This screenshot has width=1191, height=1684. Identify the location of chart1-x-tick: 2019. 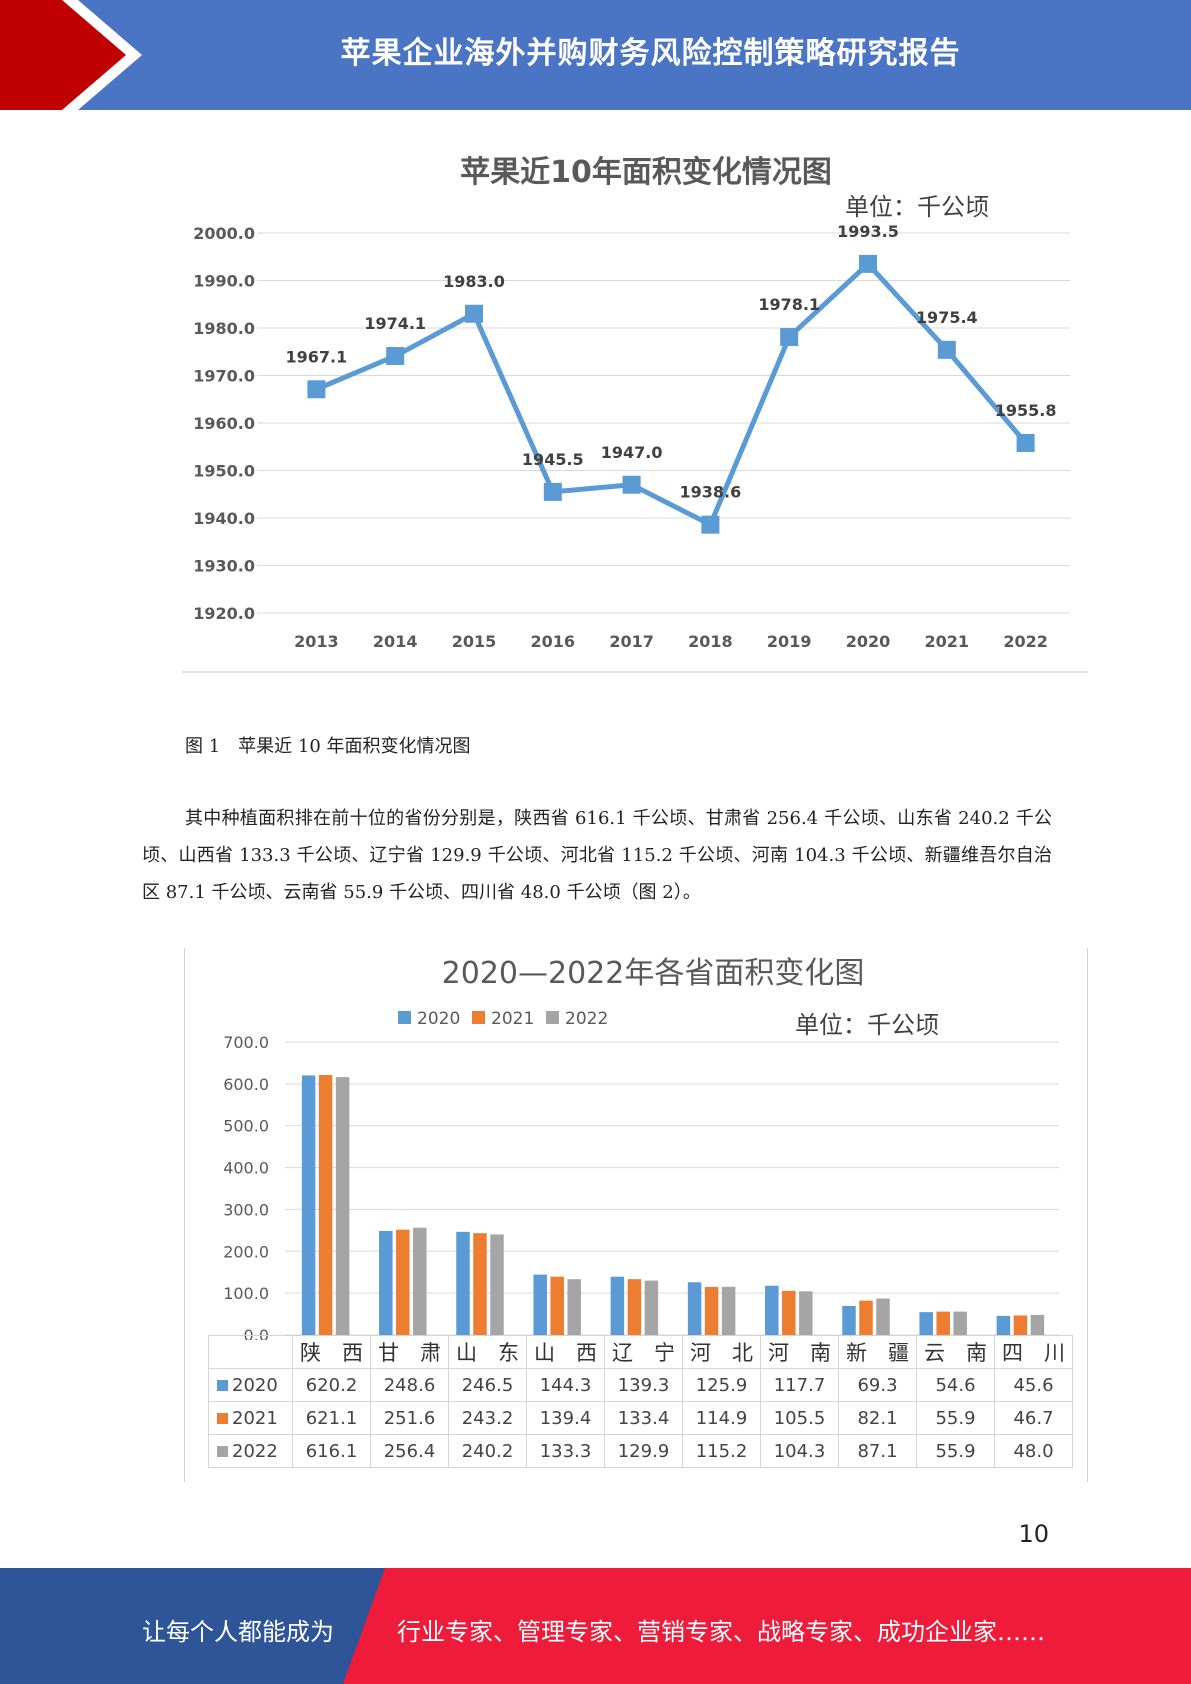
(789, 641).